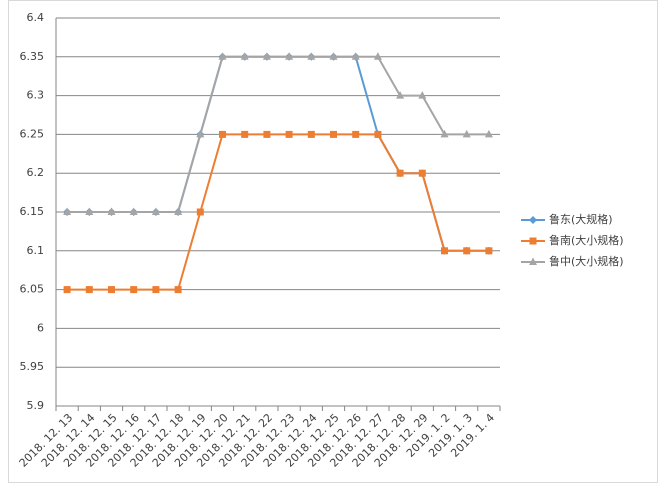 The image size is (658, 483). I want to click on y-tick-label: 6.35, so click(32, 56).